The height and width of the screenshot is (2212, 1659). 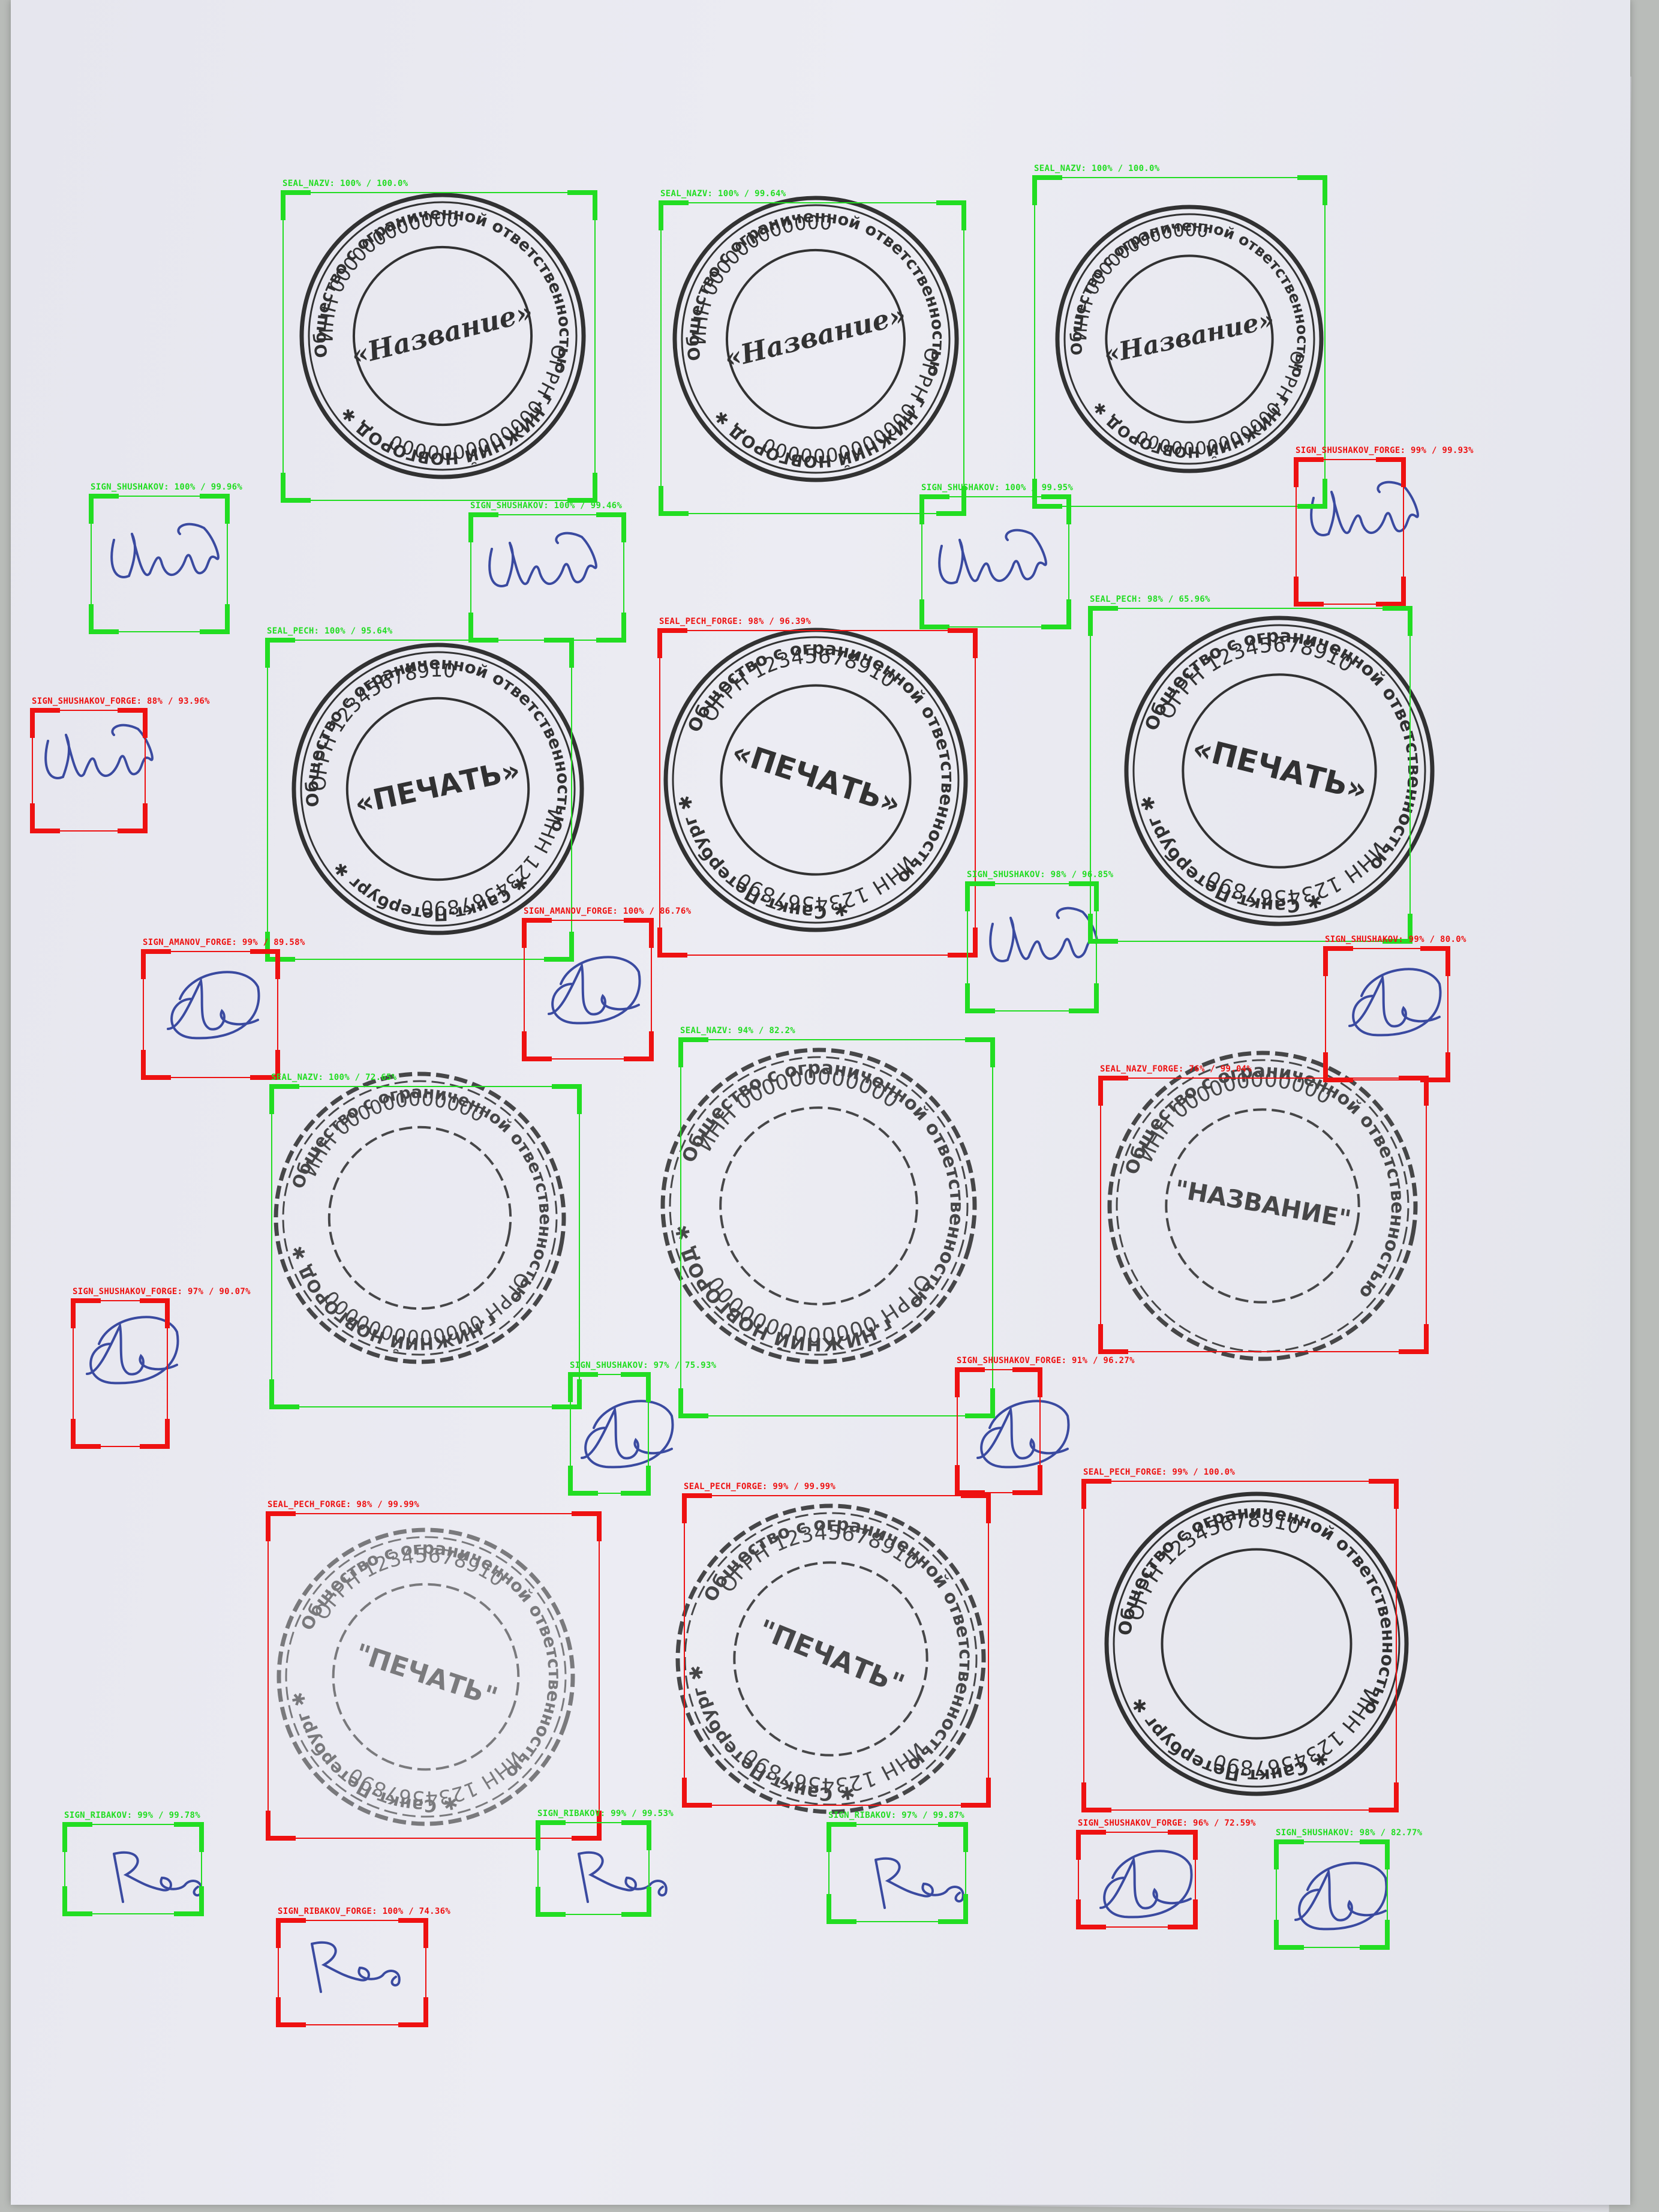 I want to click on detection-box: SEAL_NAZV: 100% / 72.65%, so click(x=425, y=1241).